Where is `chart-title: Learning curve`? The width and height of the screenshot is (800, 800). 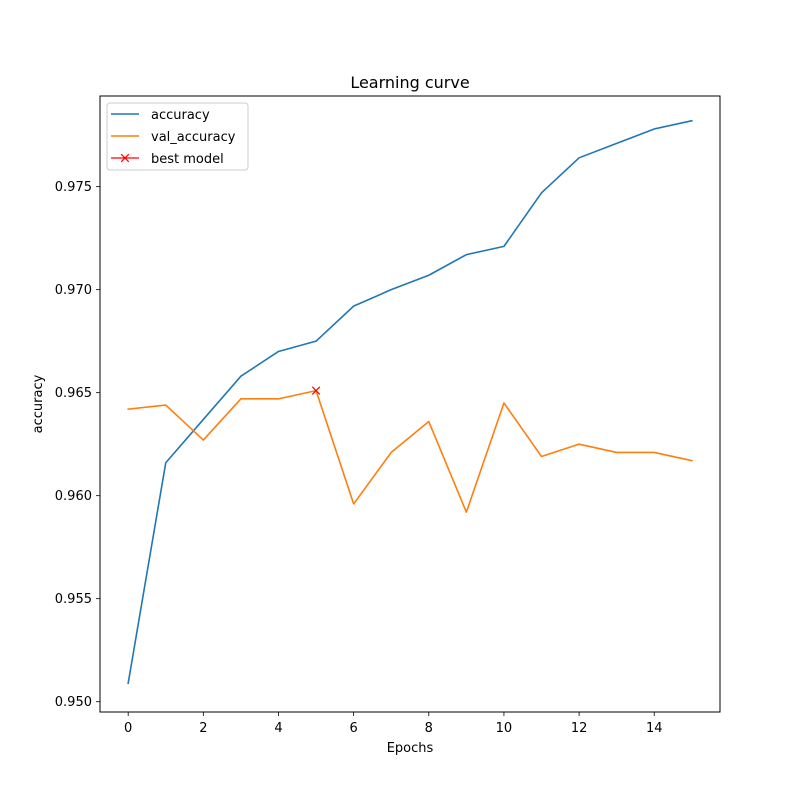 chart-title: Learning curve is located at coordinates (409, 82).